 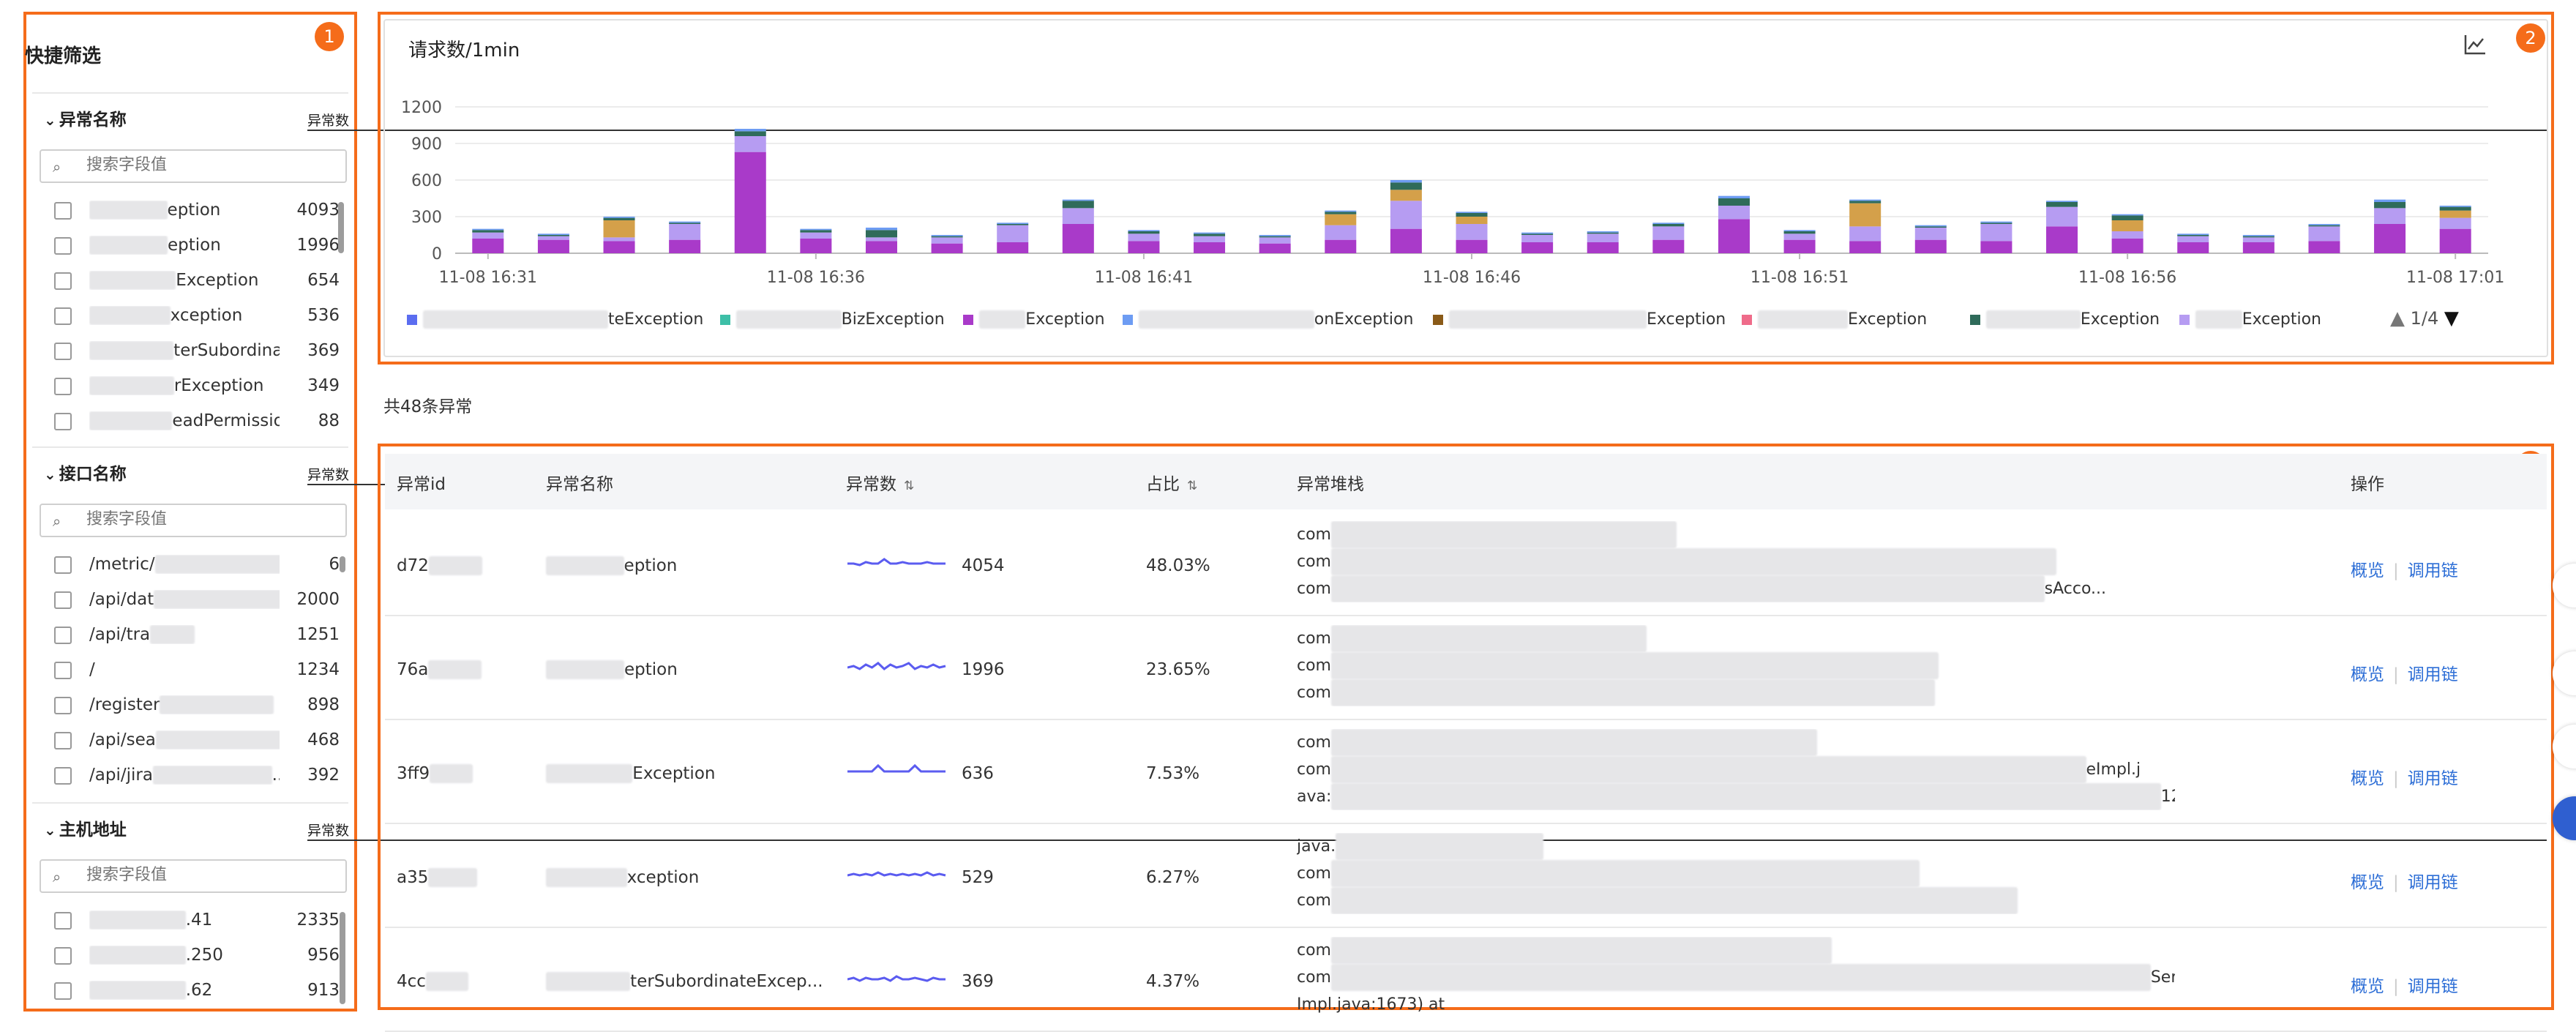 I want to click on sparkline-path, so click(x=896, y=562).